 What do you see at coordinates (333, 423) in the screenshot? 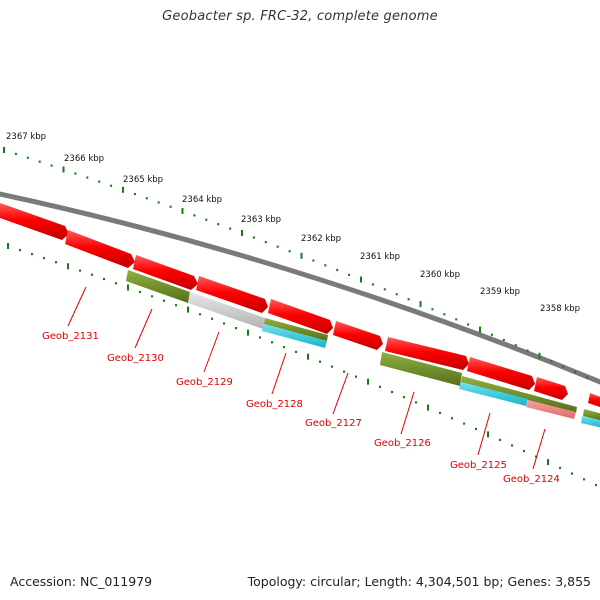
I see `gene-label: Geob_2127` at bounding box center [333, 423].